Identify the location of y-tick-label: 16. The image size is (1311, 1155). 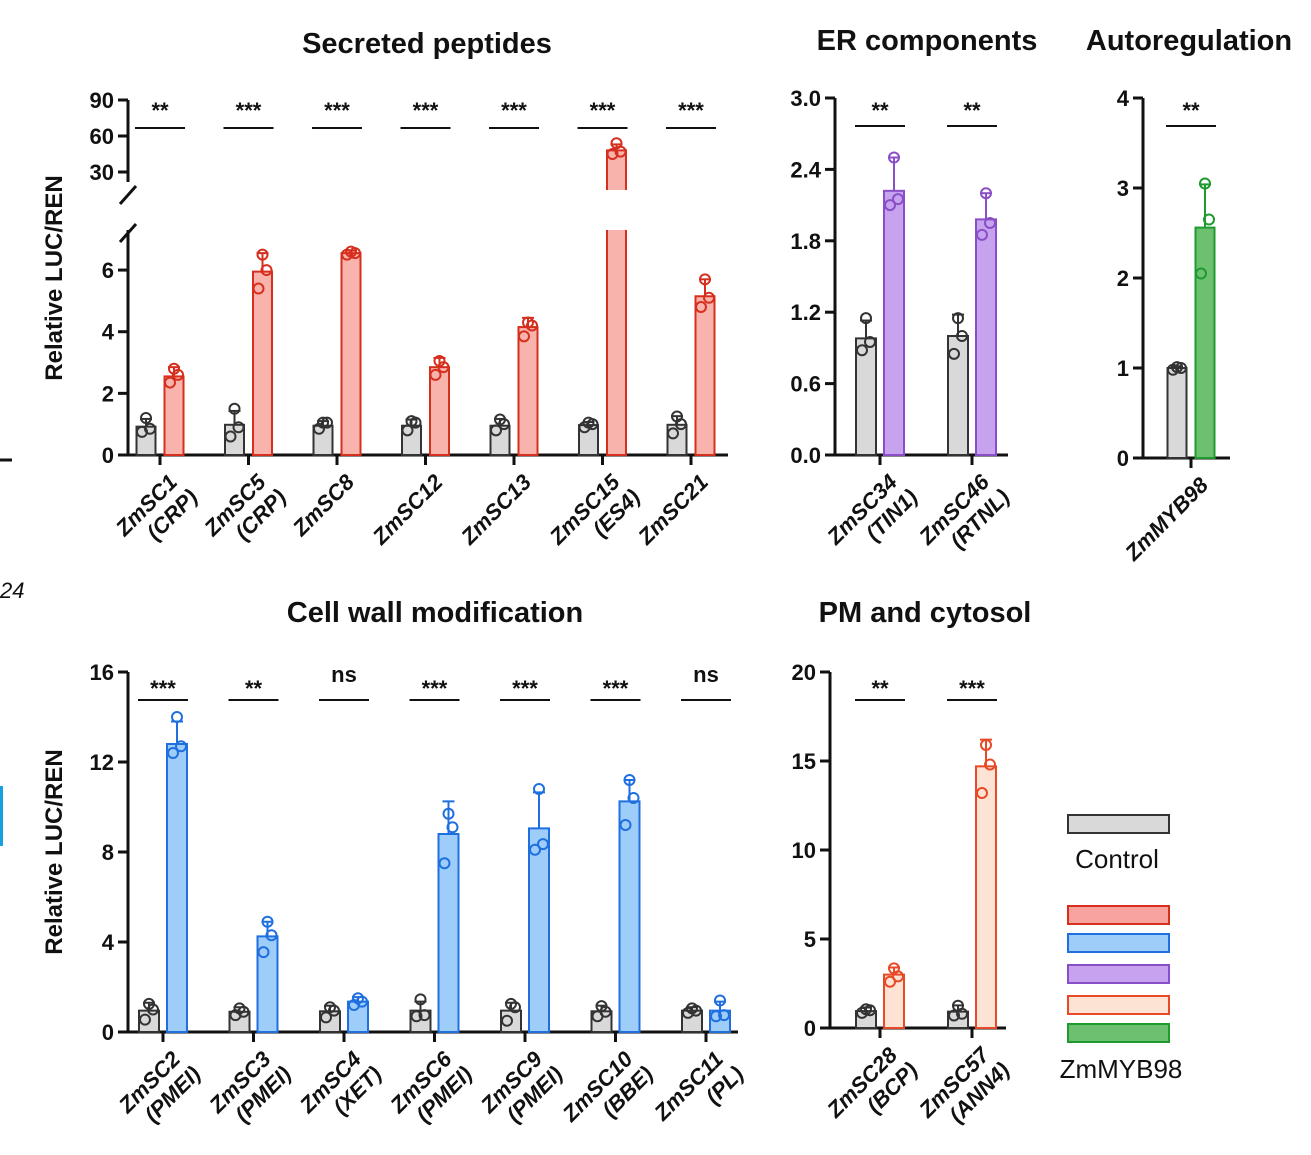
(102, 672).